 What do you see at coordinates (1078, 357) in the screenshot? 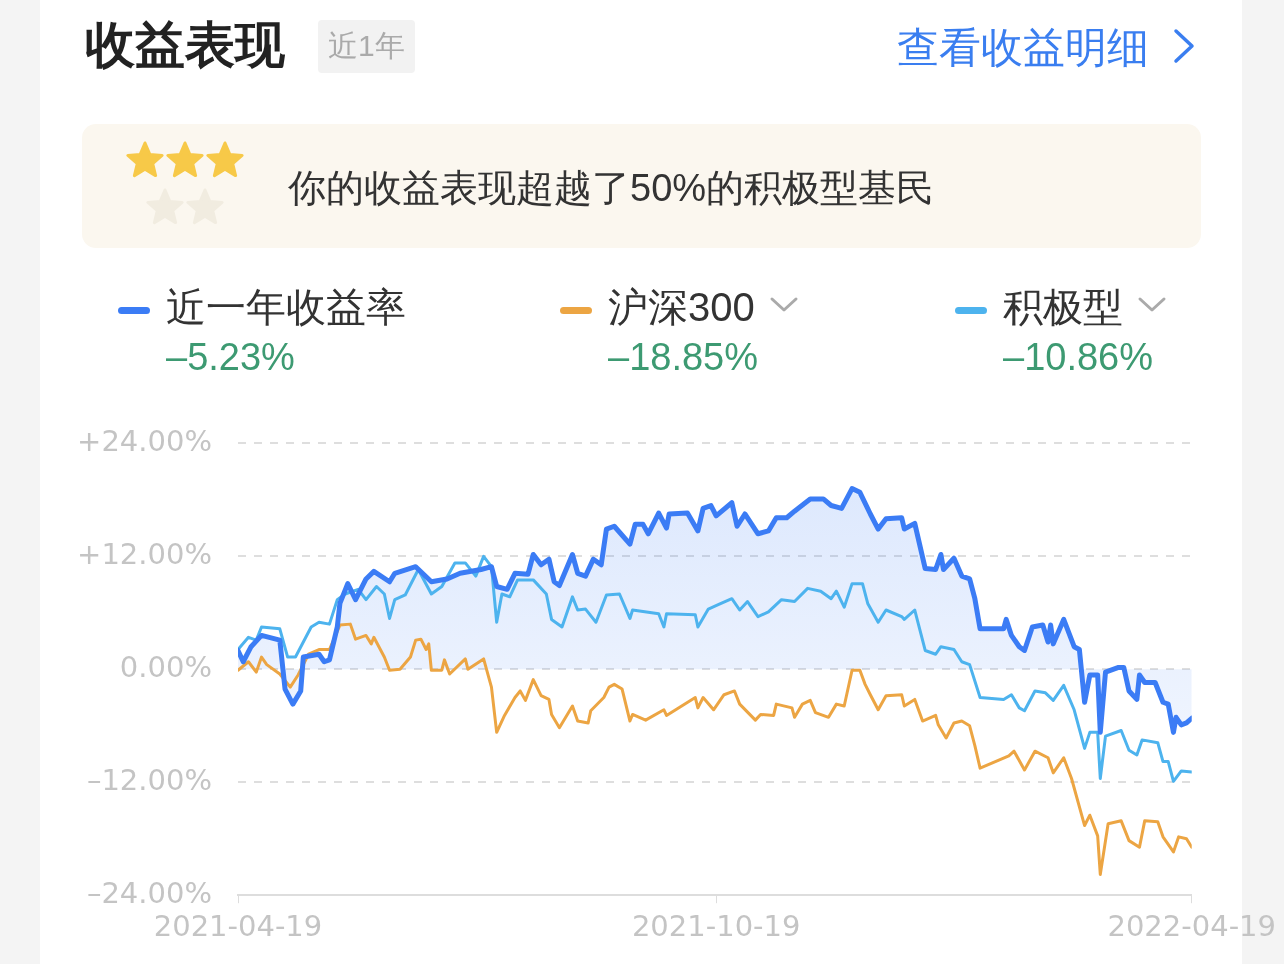
I see `text: –10.86%` at bounding box center [1078, 357].